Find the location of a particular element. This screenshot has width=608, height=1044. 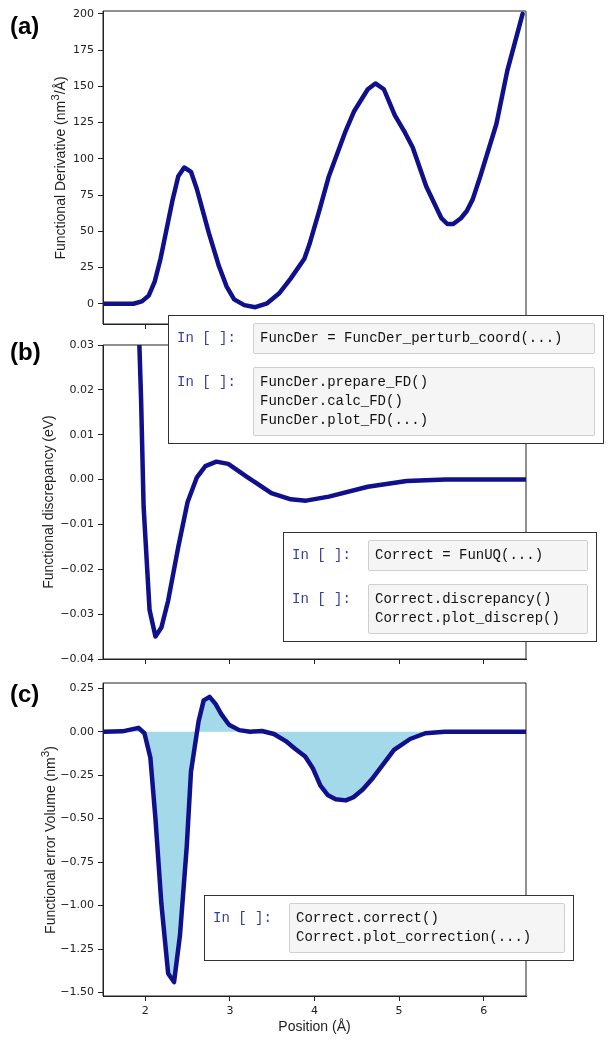

x-axis-title: Position (Å) is located at coordinates (314, 1026).